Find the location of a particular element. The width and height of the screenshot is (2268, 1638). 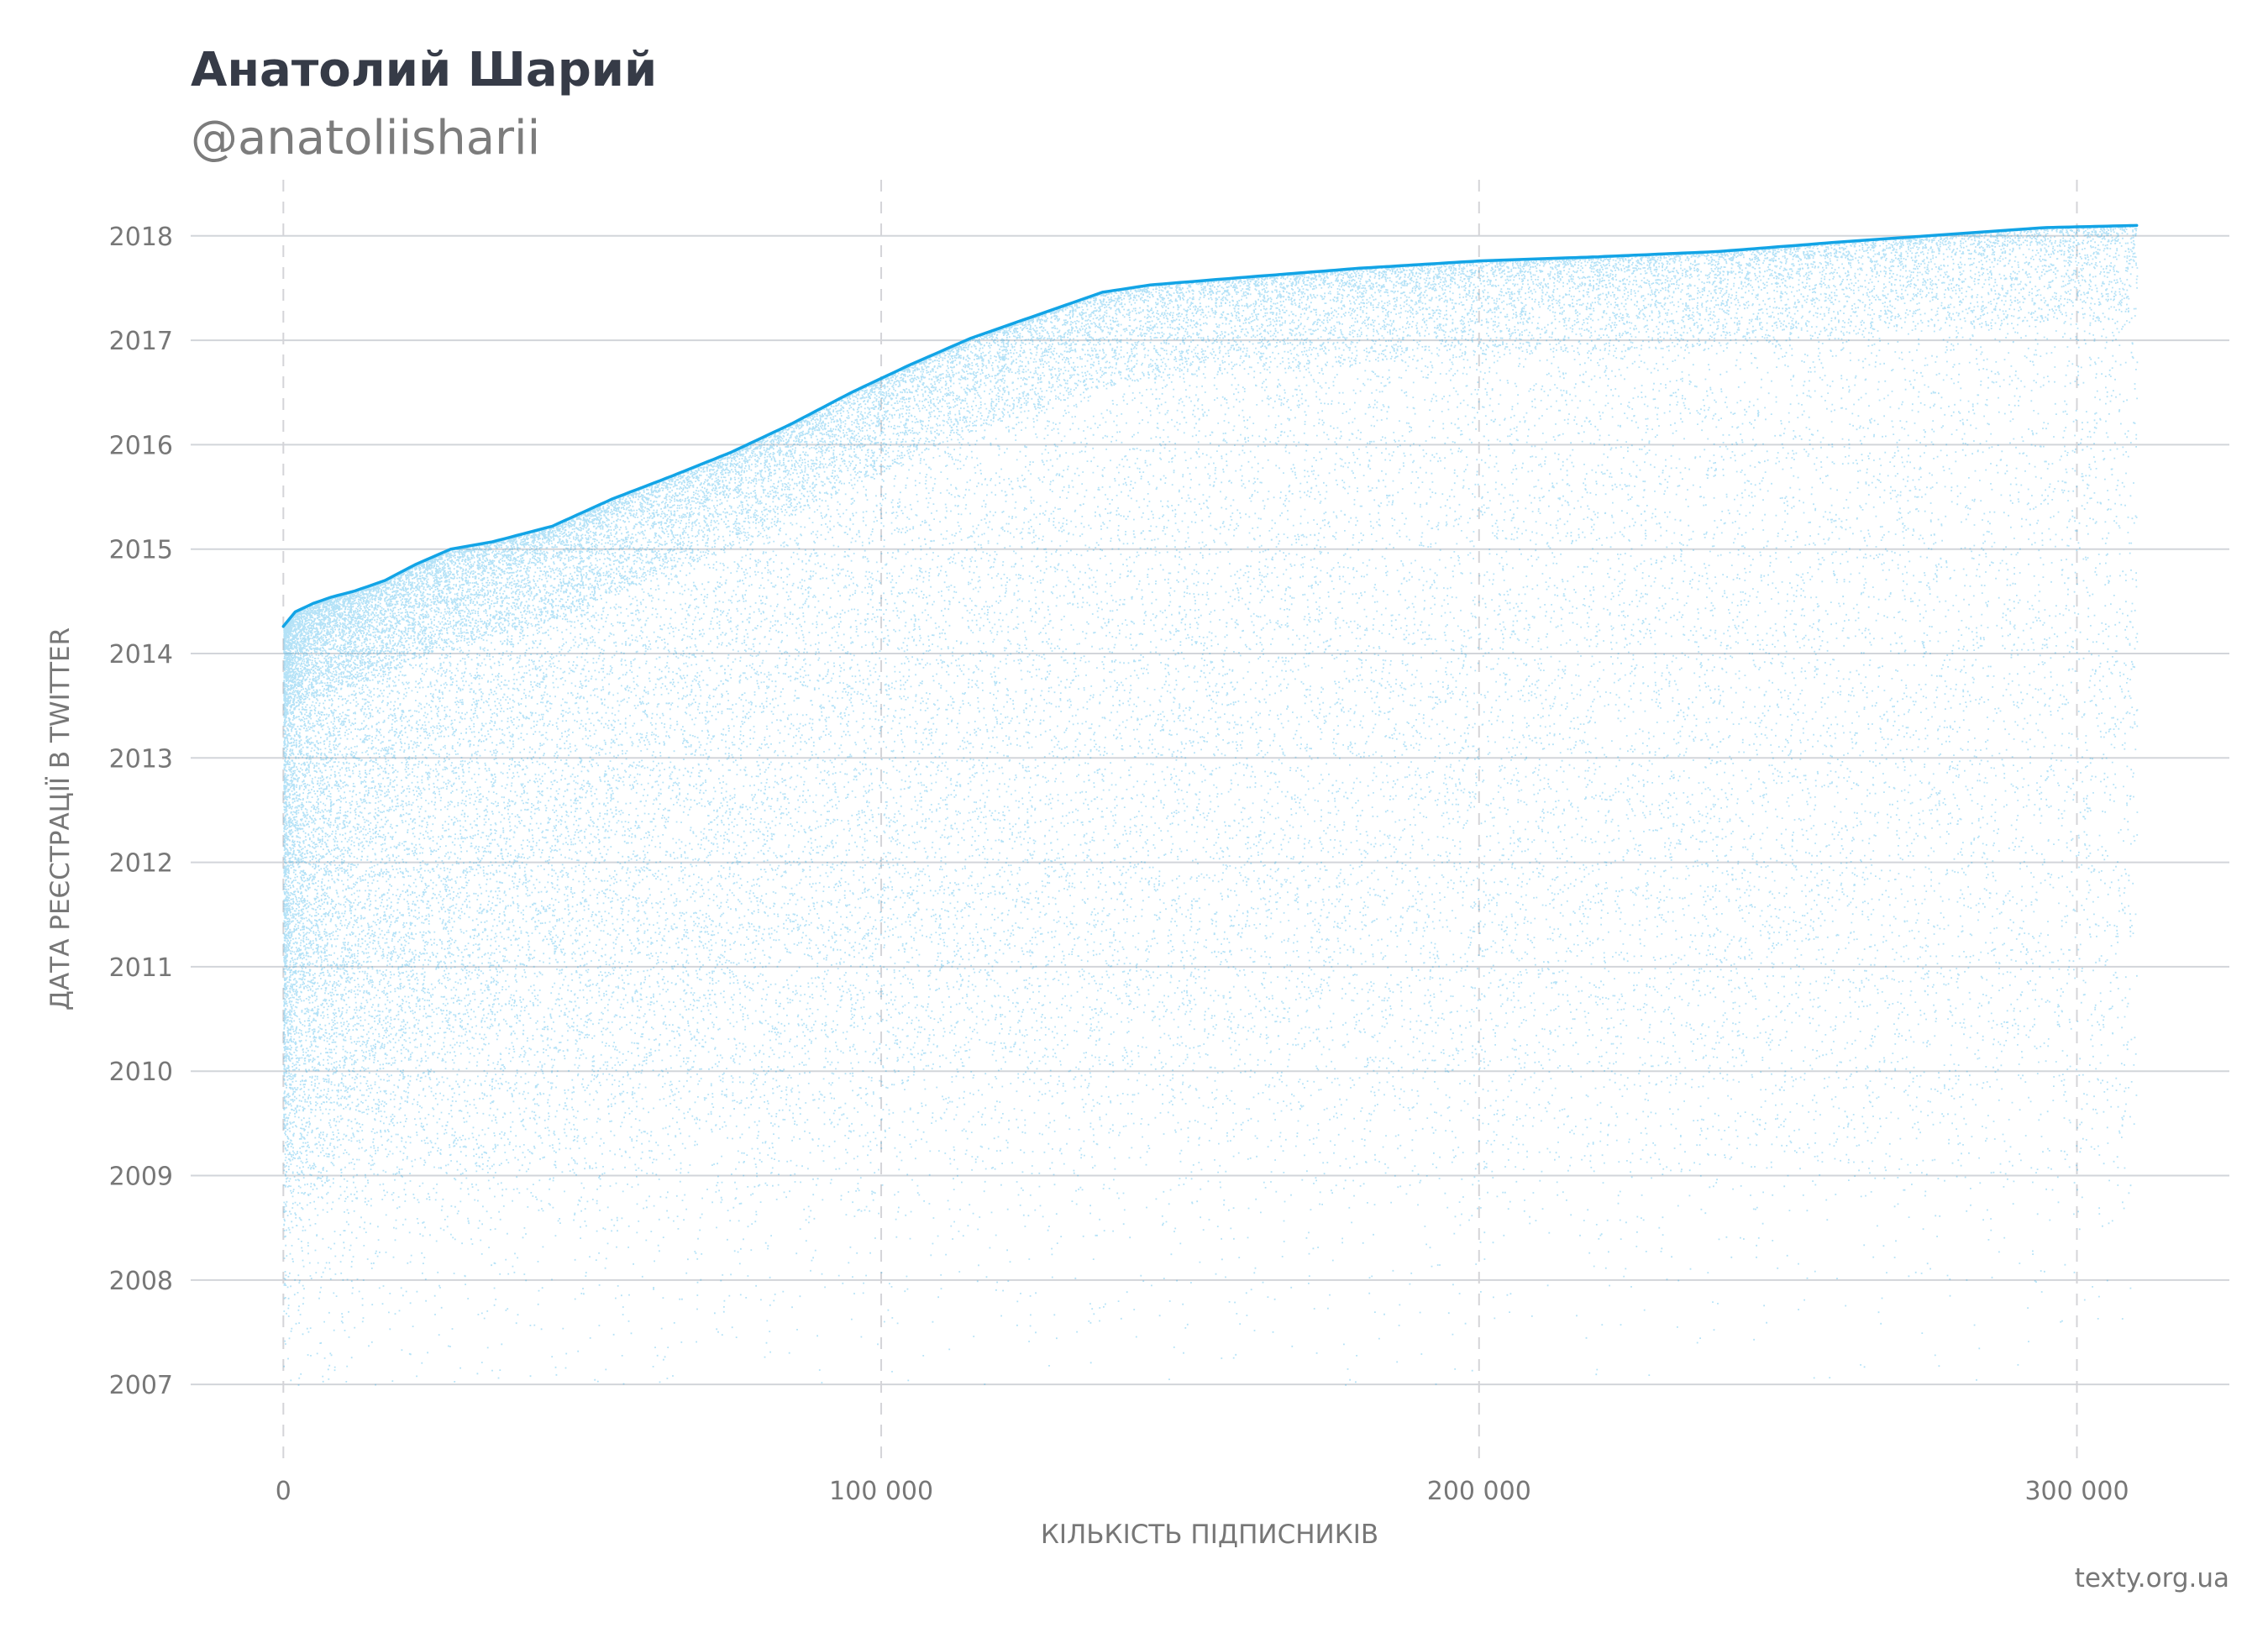

y-tick-label: 2011 is located at coordinates (141, 968).